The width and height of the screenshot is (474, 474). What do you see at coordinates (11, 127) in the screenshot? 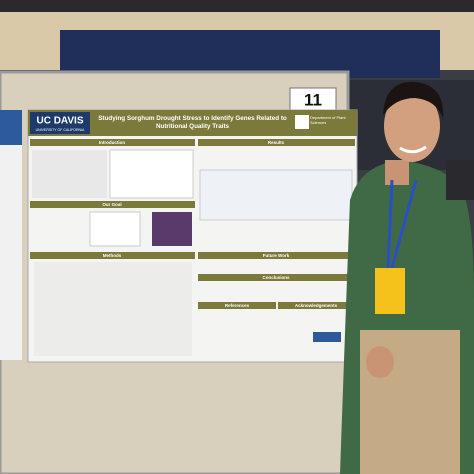
I see `neighbor-poster-header` at bounding box center [11, 127].